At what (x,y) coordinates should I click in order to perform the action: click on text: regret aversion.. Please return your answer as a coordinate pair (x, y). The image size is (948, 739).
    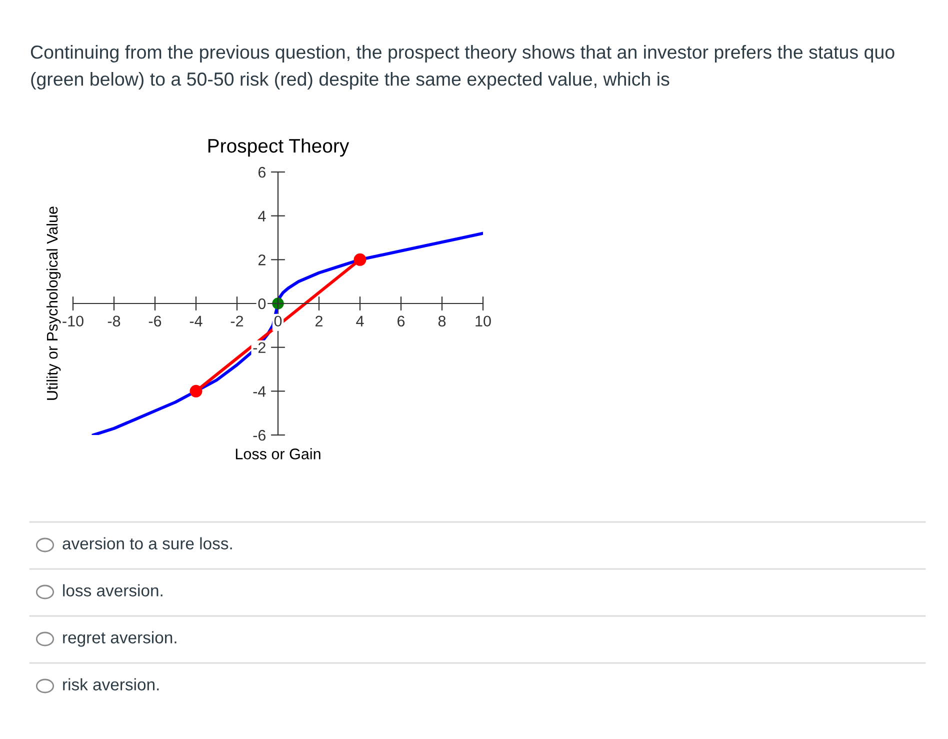
    Looking at the image, I should click on (119, 639).